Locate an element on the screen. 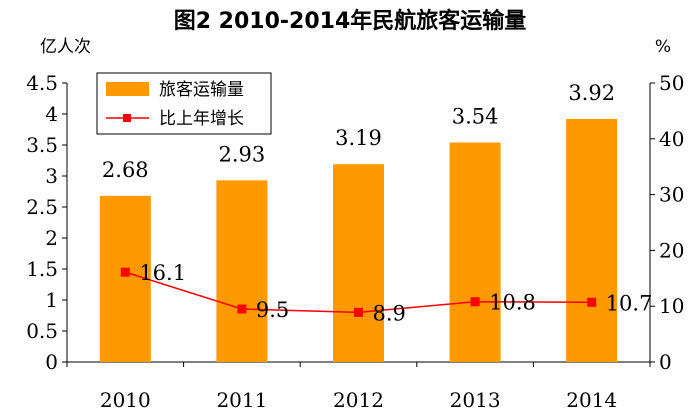  left-axis-unit: 亿人次 is located at coordinates (65, 47).